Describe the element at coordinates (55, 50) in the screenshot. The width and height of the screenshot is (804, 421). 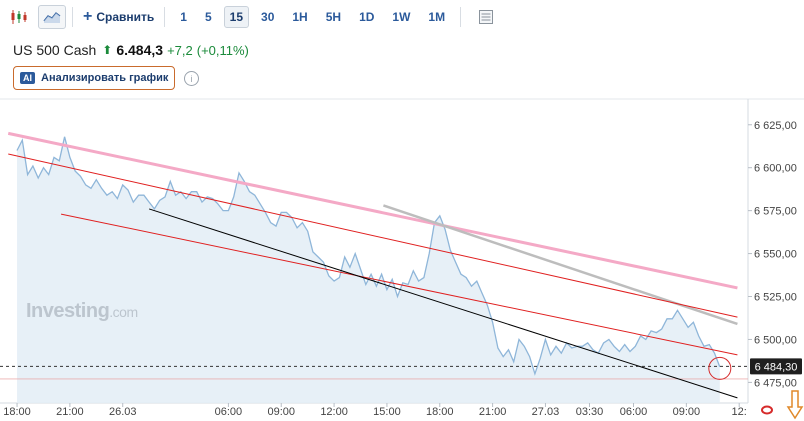
I see `instrument-name: US 500 Cash` at that location.